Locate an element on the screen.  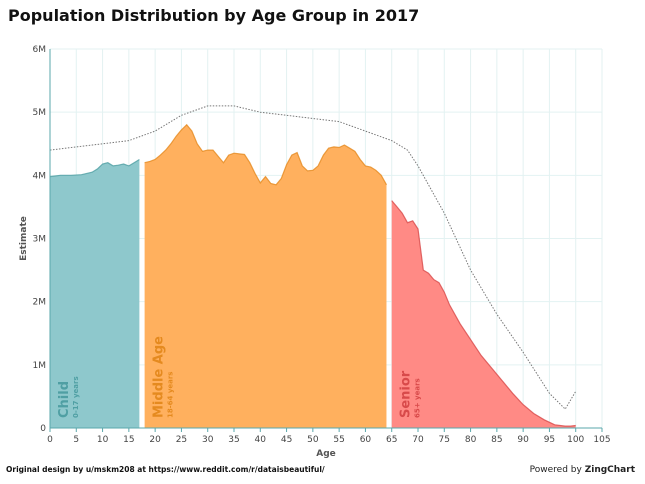
x-tick-label: 5 is located at coordinates (76, 440).